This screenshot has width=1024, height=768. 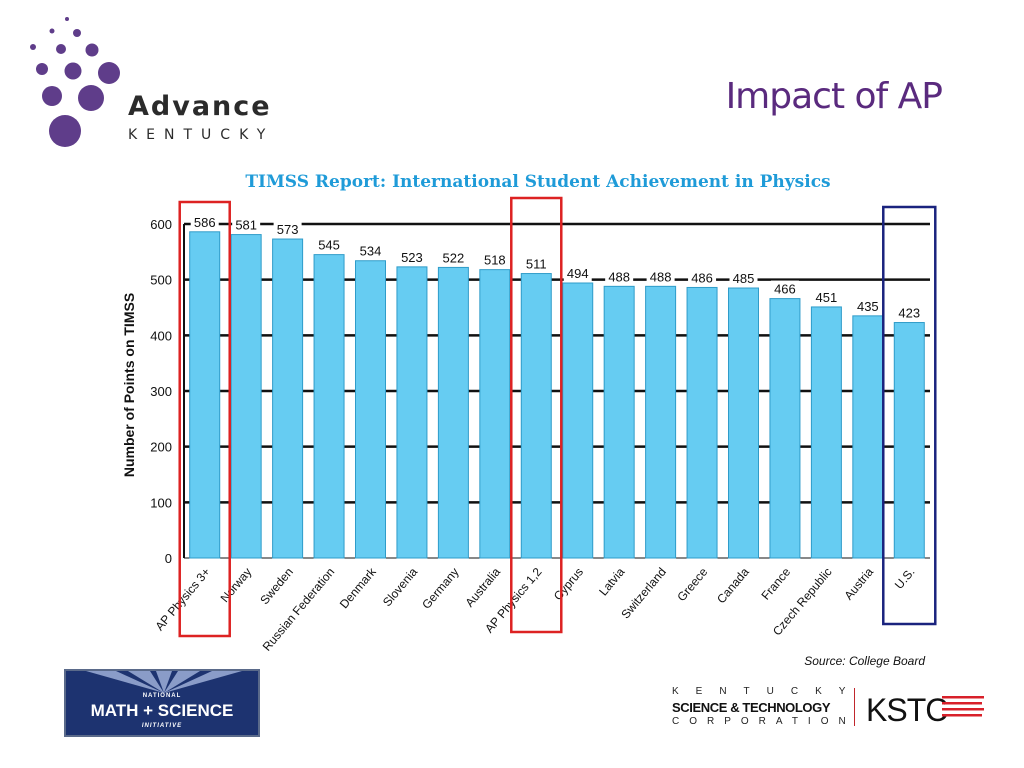 I want to click on data-label: 466, so click(x=785, y=289).